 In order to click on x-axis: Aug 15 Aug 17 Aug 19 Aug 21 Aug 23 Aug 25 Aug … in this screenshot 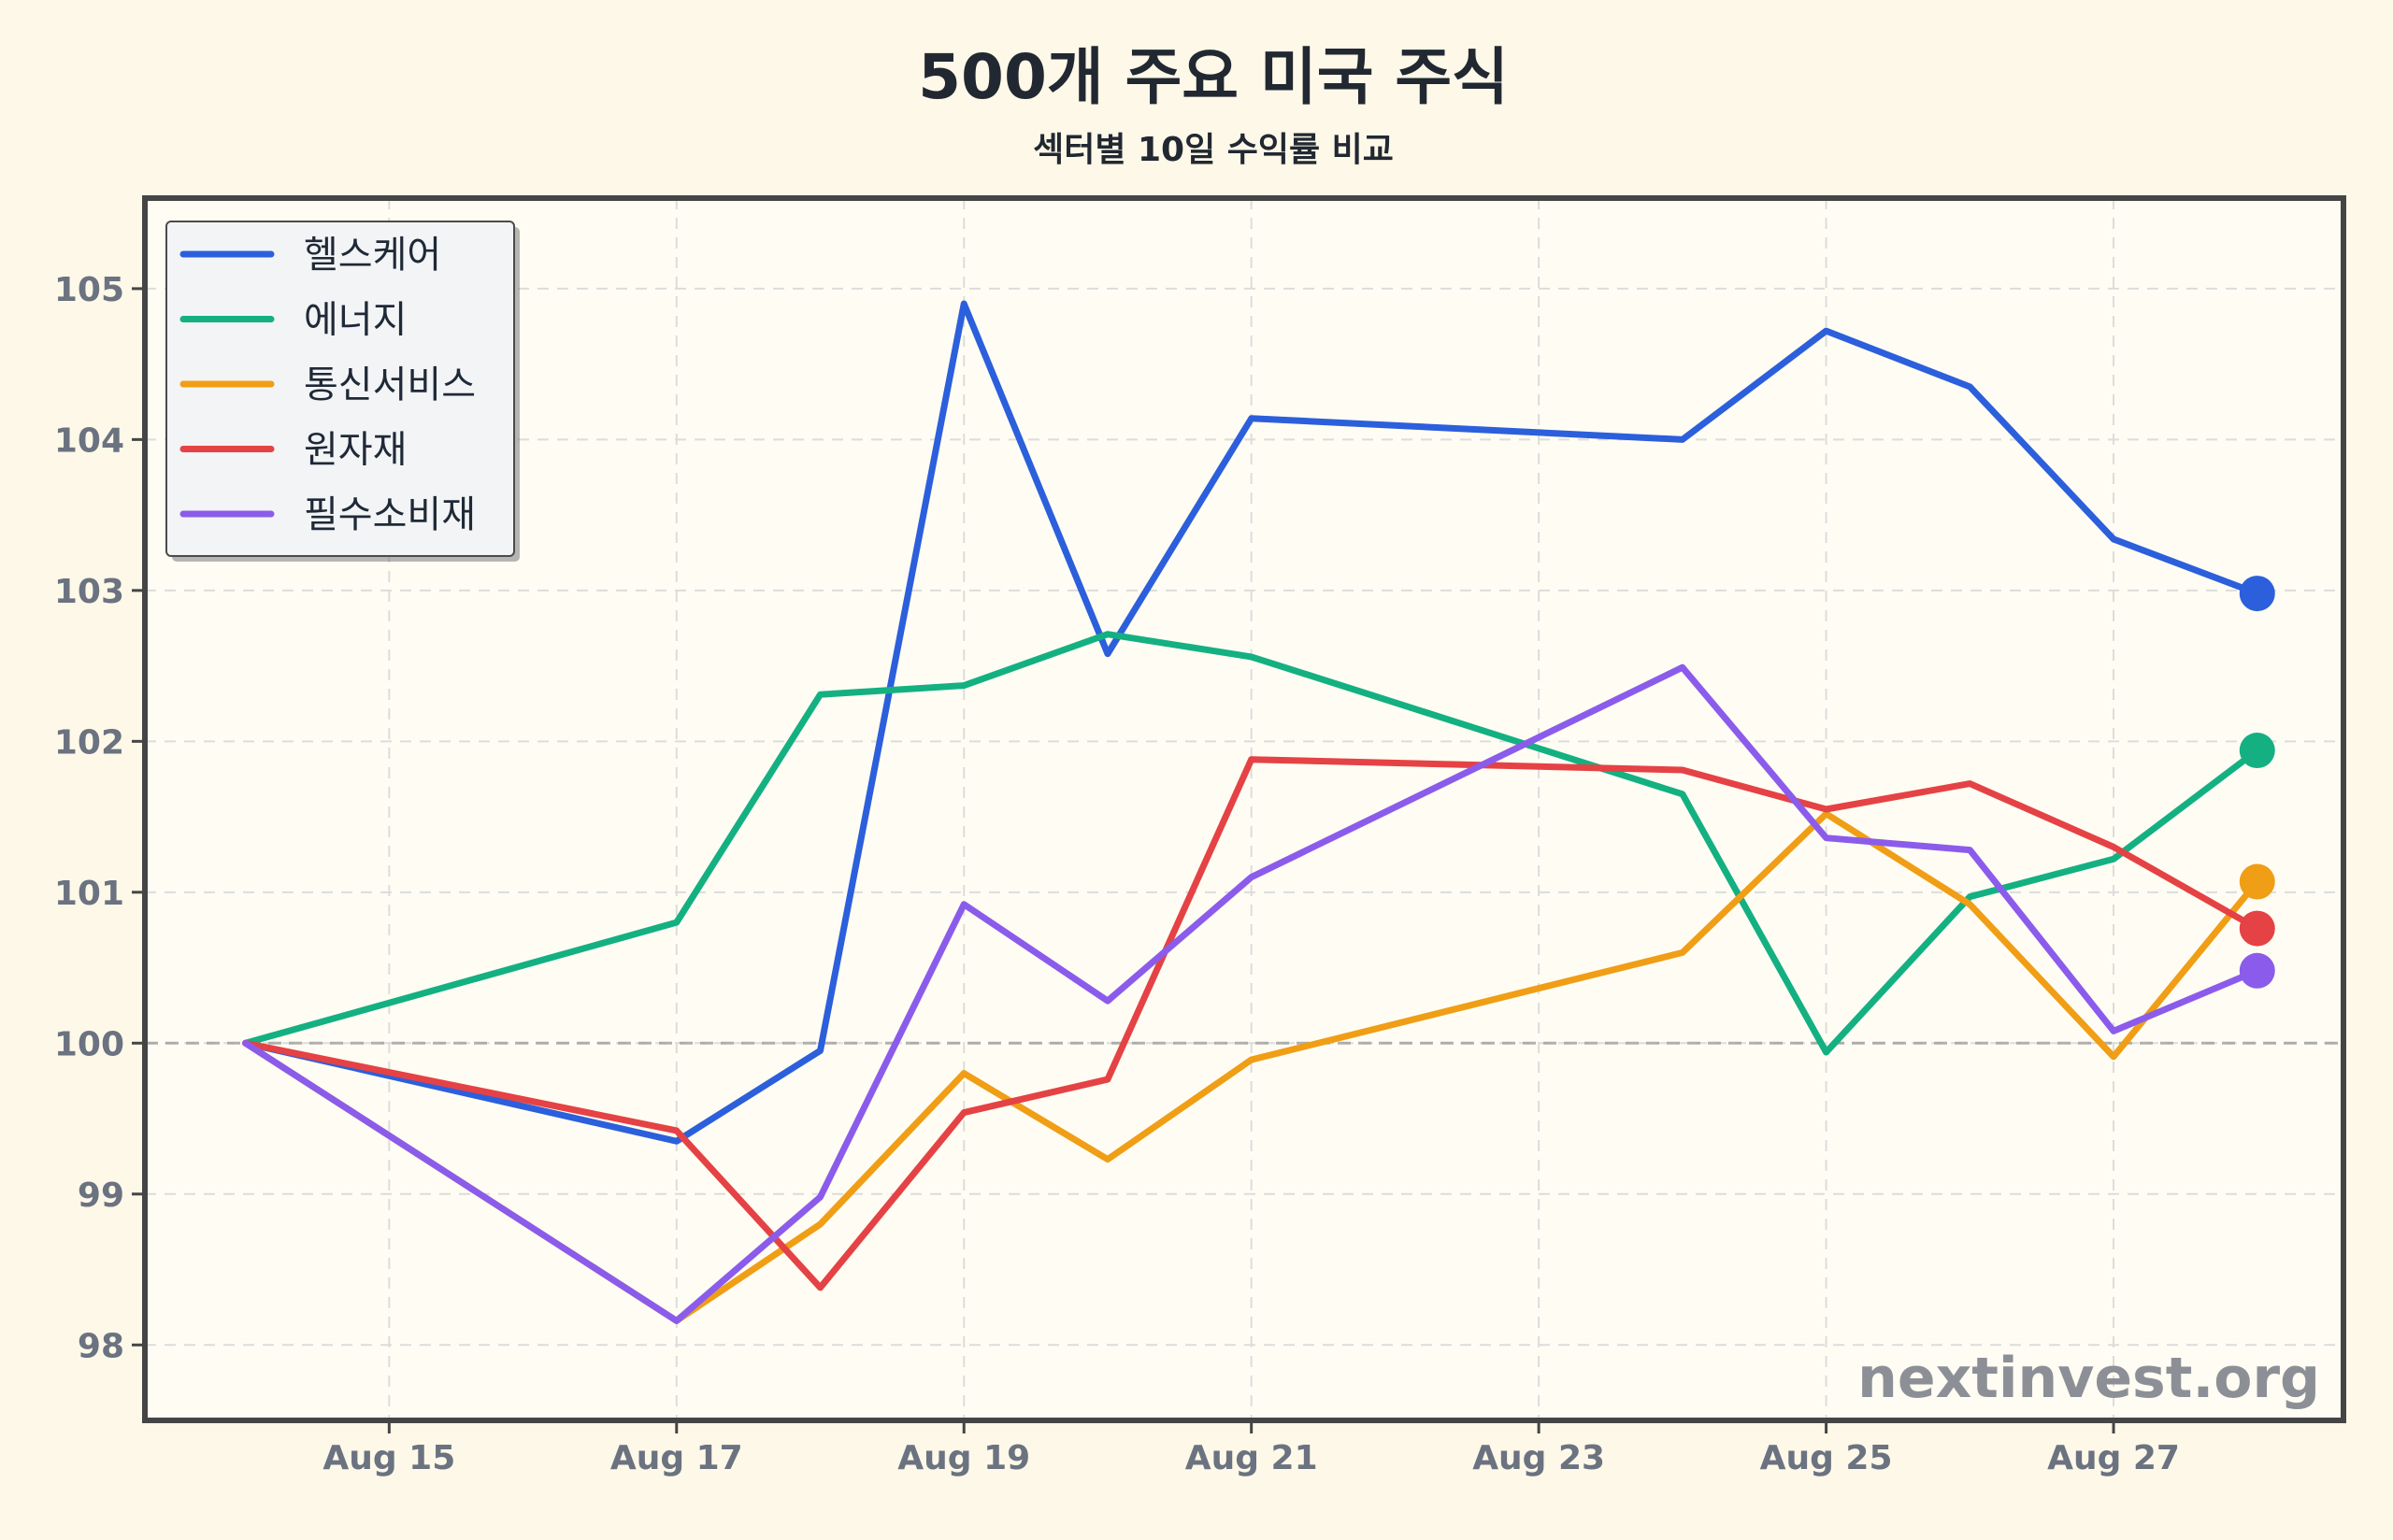, I will do `click(1251, 1450)`.